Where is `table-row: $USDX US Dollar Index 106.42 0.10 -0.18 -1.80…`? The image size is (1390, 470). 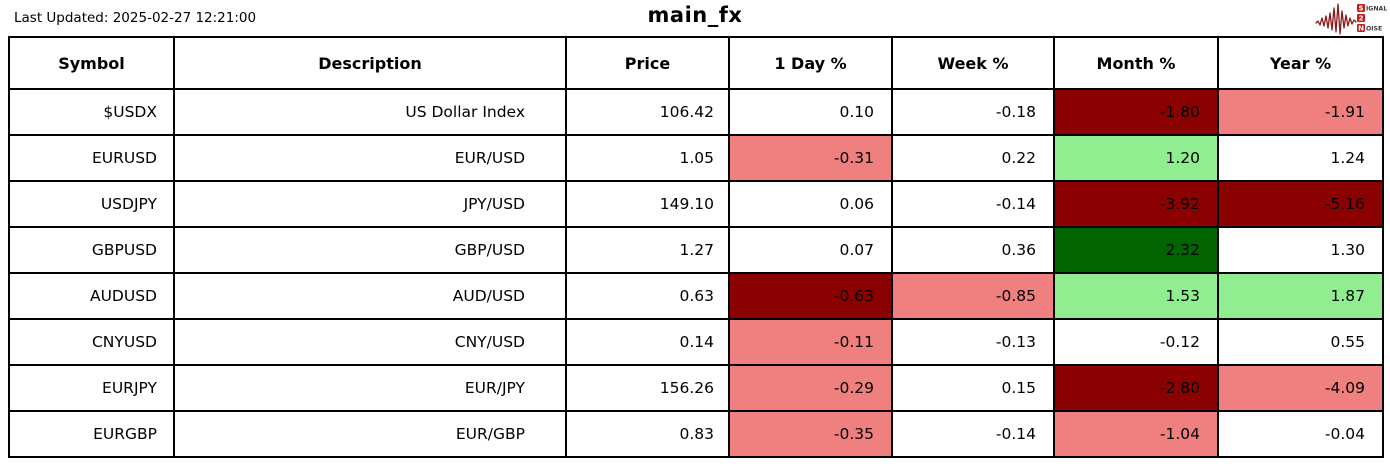
table-row: $USDX US Dollar Index 106.42 0.10 -0.18 -1.80… is located at coordinates (696, 112).